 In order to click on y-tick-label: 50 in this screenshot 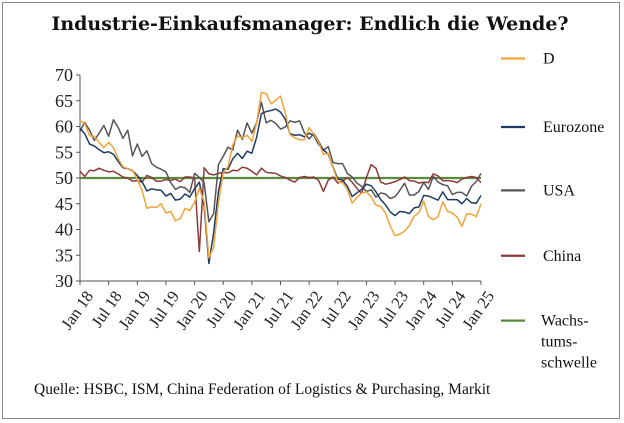, I will do `click(64, 178)`.